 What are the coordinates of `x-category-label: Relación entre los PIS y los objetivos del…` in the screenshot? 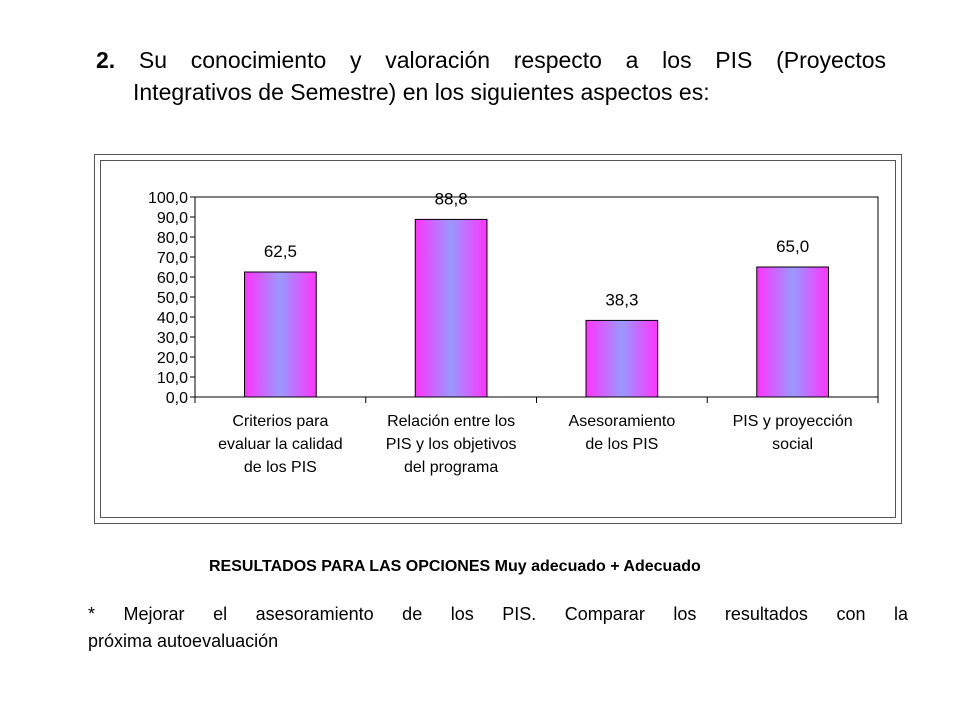 It's located at (451, 444).